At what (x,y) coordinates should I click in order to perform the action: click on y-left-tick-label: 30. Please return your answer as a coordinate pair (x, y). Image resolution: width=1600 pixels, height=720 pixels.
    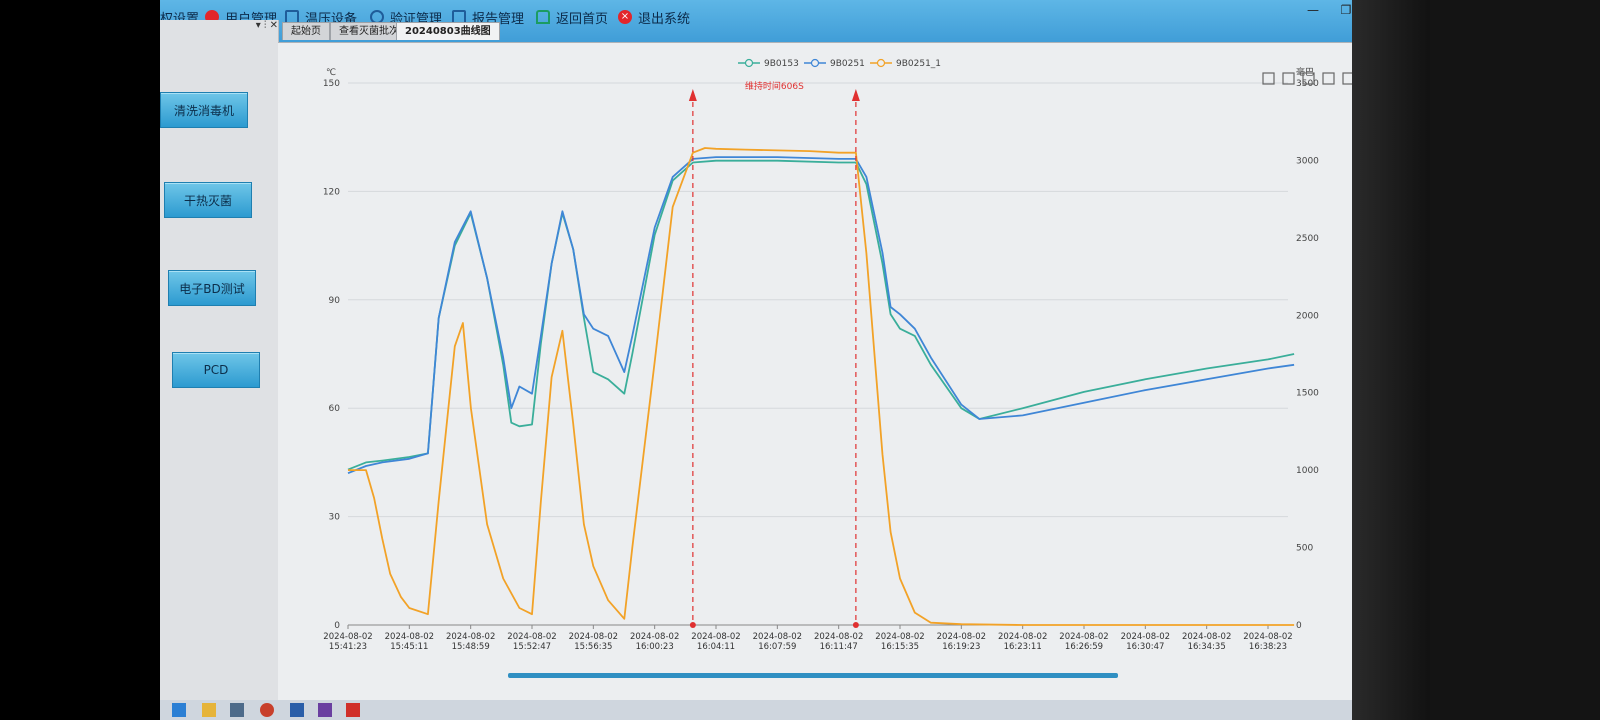
    Looking at the image, I should click on (335, 518).